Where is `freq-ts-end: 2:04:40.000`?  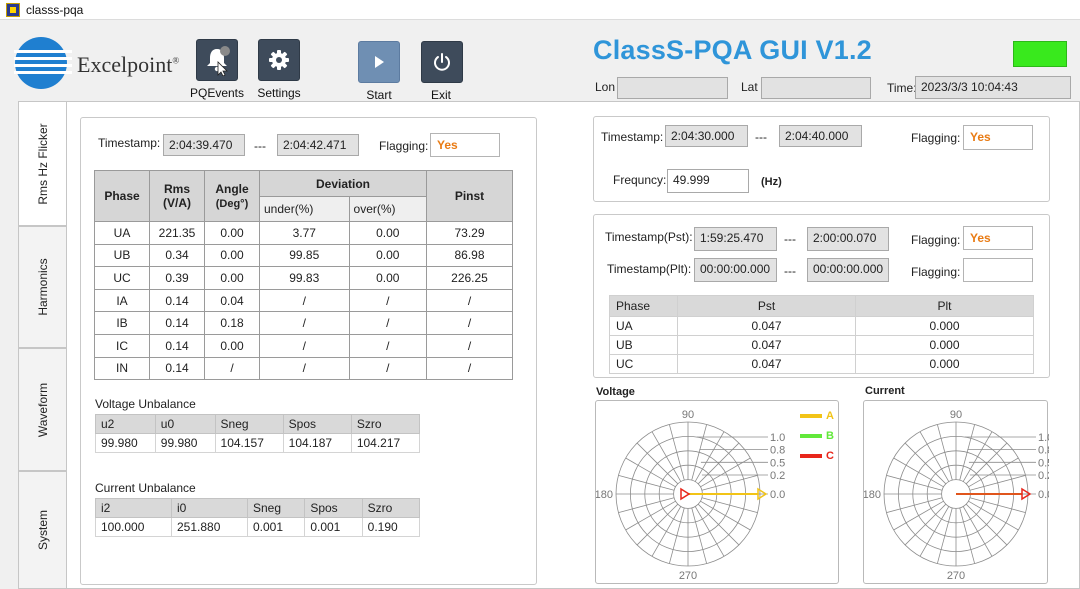
freq-ts-end: 2:04:40.000 is located at coordinates (820, 136).